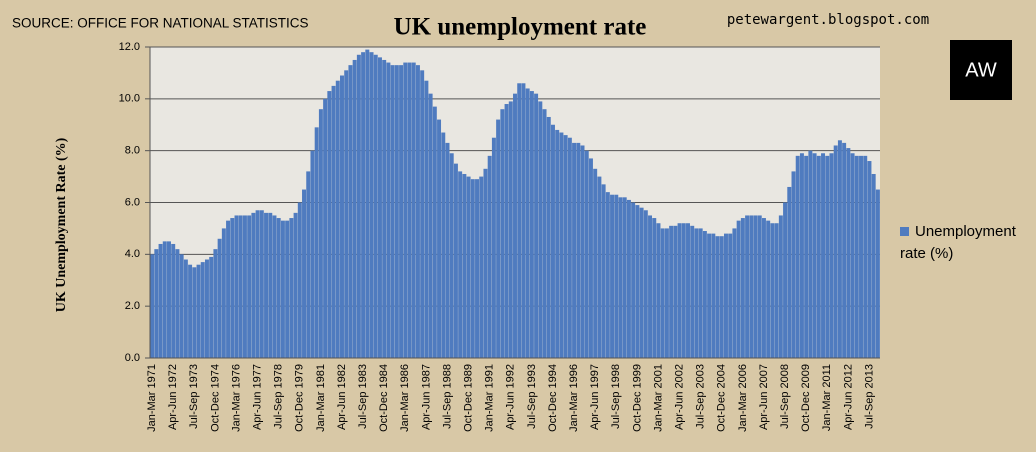 This screenshot has height=452, width=1036. I want to click on x-tick-label: Jul-Sep 1983, so click(363, 396).